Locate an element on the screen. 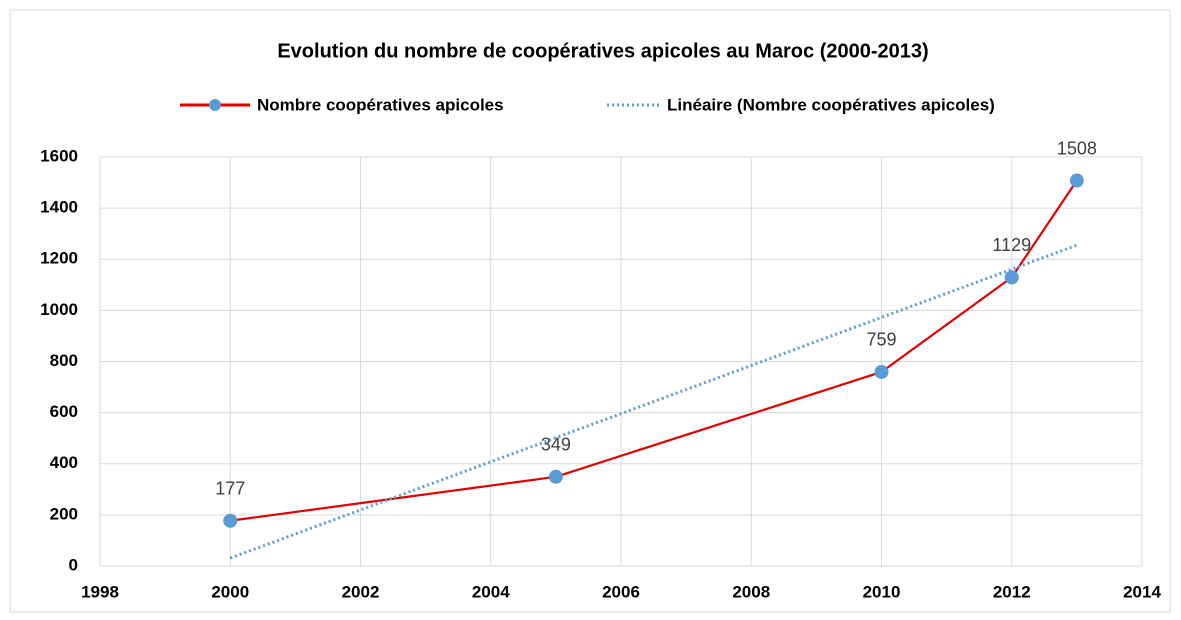 The image size is (1181, 620). data-label: 759 is located at coordinates (881, 340).